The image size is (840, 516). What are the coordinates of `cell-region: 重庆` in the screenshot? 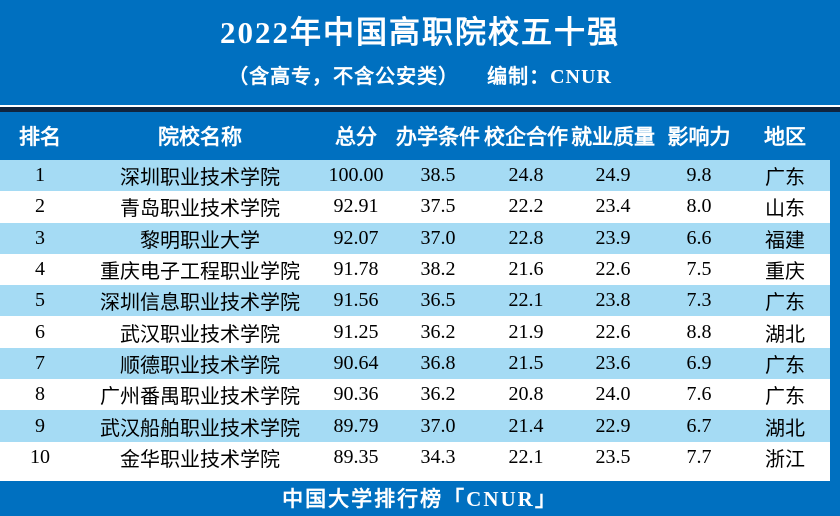 It's located at (785, 272).